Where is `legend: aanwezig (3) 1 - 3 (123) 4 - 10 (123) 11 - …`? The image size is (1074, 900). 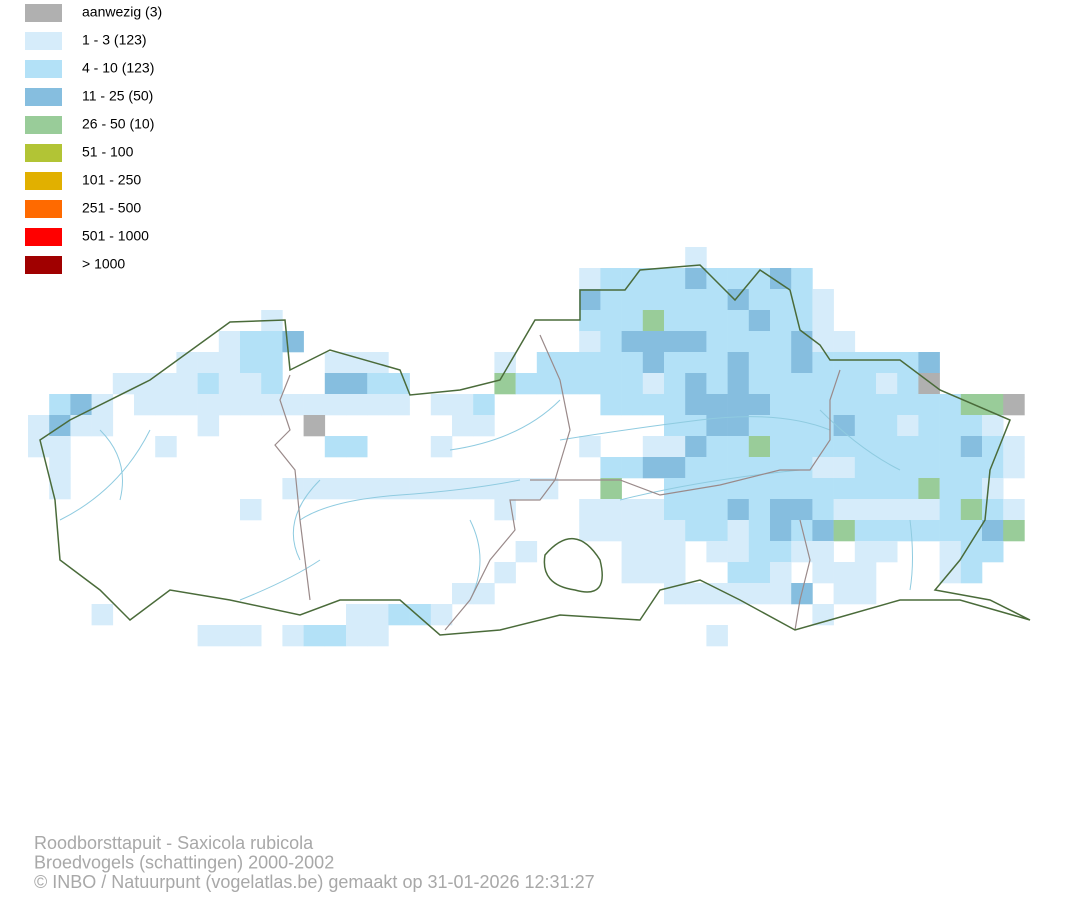
legend: aanwezig (3) 1 - 3 (123) 4 - 10 (123) 11 - … is located at coordinates (93, 139).